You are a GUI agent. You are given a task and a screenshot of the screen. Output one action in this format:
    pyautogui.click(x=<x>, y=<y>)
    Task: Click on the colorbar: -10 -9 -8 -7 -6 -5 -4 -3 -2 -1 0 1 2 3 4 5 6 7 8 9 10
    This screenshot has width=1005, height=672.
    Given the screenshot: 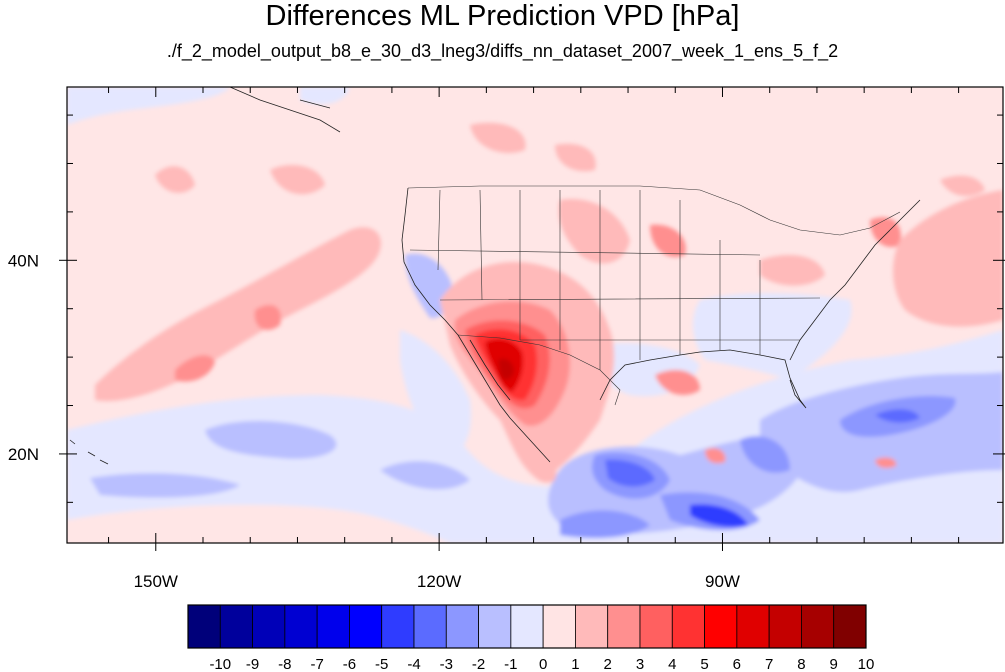 What is the action you would take?
    pyautogui.click(x=531, y=638)
    